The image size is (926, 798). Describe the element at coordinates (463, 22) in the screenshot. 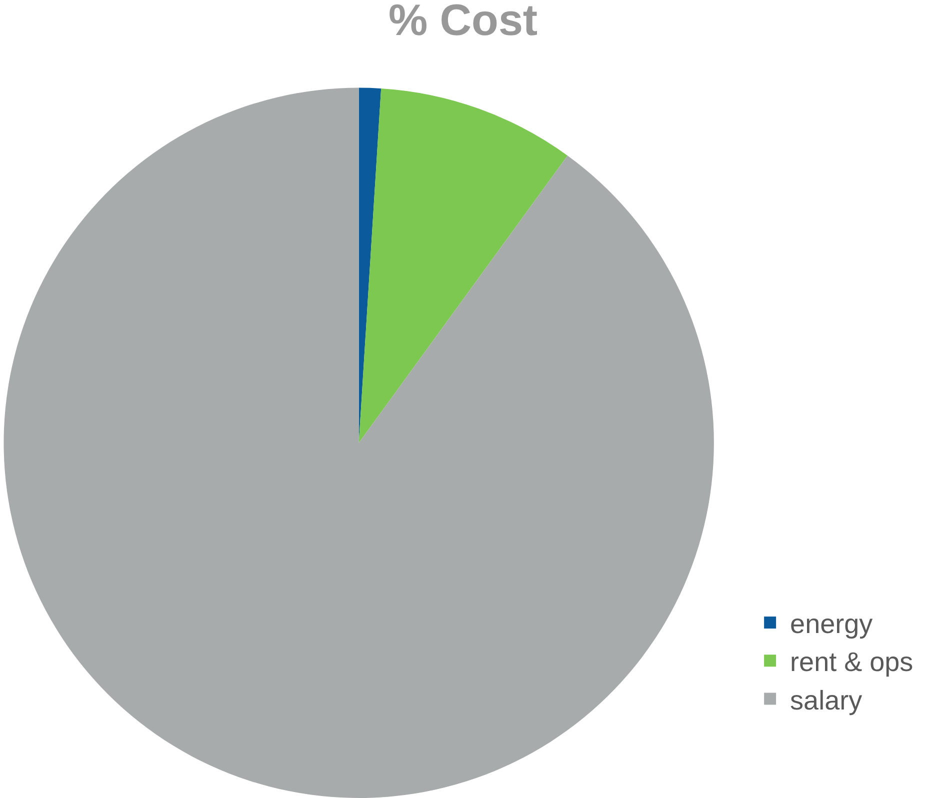

I see `chart-title: % Cost` at that location.